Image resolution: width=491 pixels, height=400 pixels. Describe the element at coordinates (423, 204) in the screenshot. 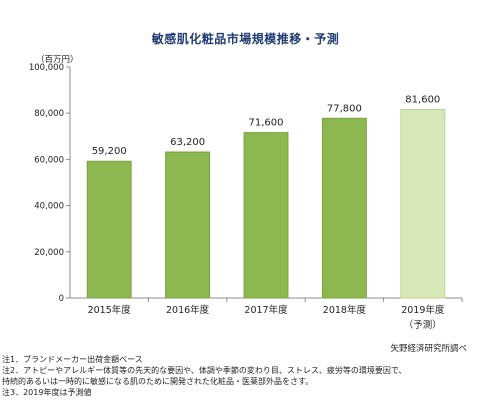

I see `bar-2019年度` at that location.